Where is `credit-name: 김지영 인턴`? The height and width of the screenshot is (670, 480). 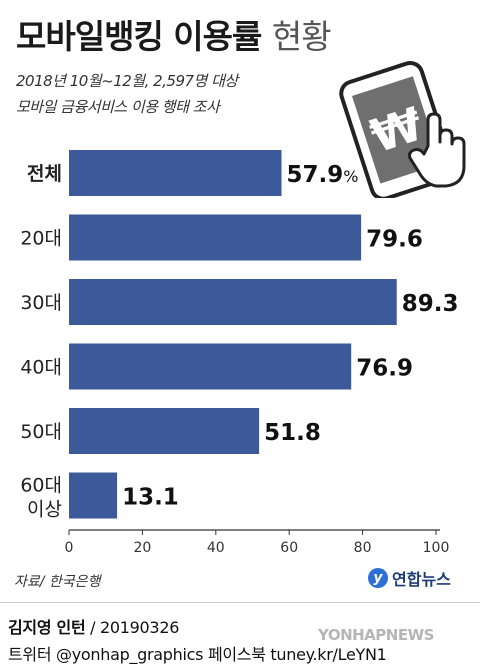
credit-name: 김지영 인턴 is located at coordinates (47, 627).